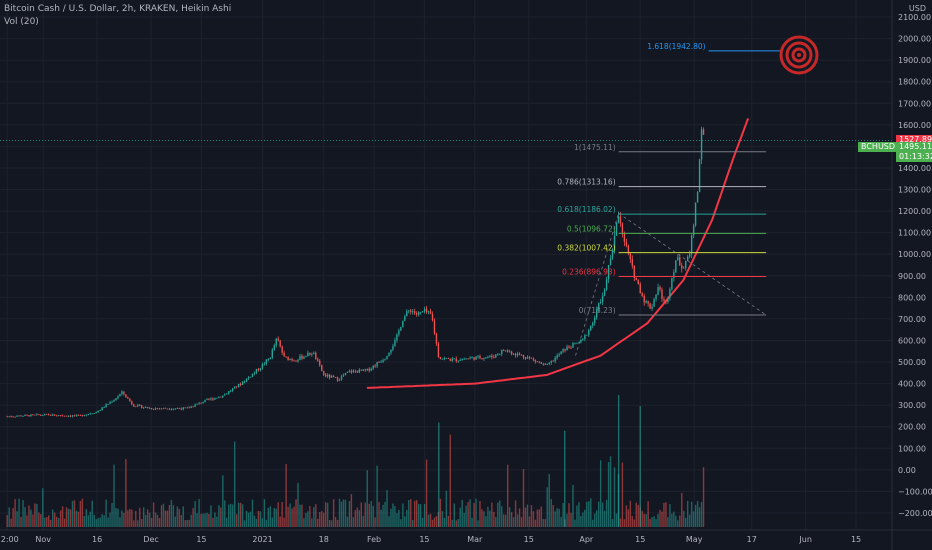 This screenshot has width=932, height=550. What do you see at coordinates (914, 157) in the screenshot?
I see `countdown-tag: 01:13:32` at bounding box center [914, 157].